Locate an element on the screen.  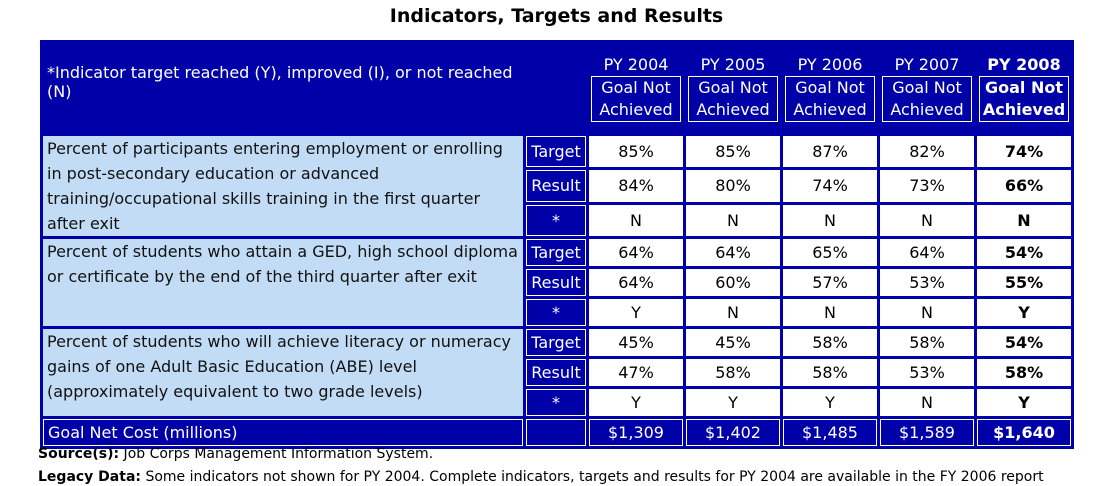
year: PY 2005 is located at coordinates (733, 64).